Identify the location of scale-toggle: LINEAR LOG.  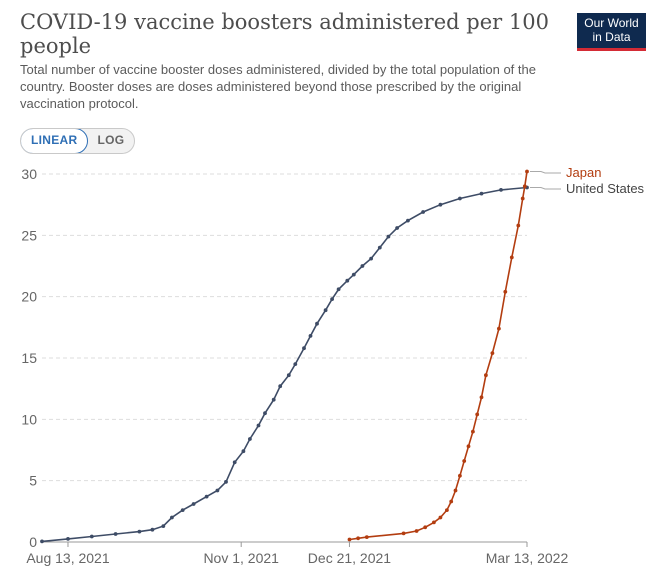
(78, 141).